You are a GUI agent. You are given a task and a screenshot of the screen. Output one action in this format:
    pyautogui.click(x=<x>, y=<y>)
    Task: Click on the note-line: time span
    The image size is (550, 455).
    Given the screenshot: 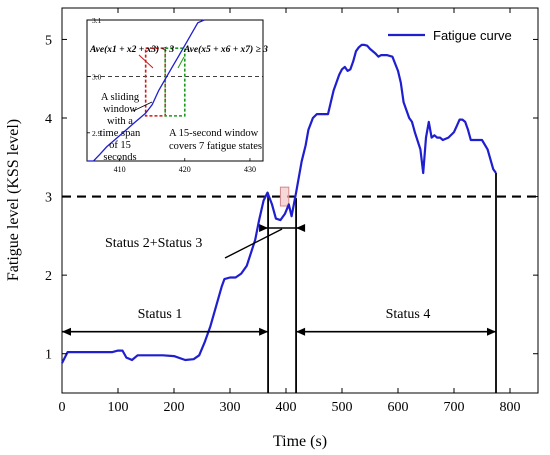 What is the action you would take?
    pyautogui.click(x=120, y=133)
    